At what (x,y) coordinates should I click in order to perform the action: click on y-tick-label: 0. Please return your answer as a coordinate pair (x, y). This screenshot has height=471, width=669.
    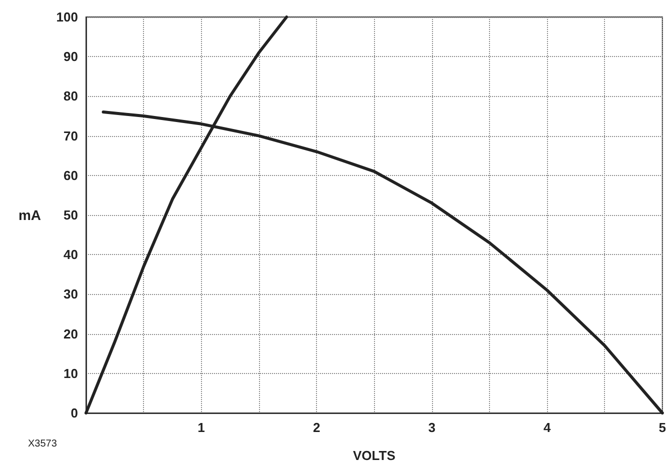
    Looking at the image, I should click on (74, 413).